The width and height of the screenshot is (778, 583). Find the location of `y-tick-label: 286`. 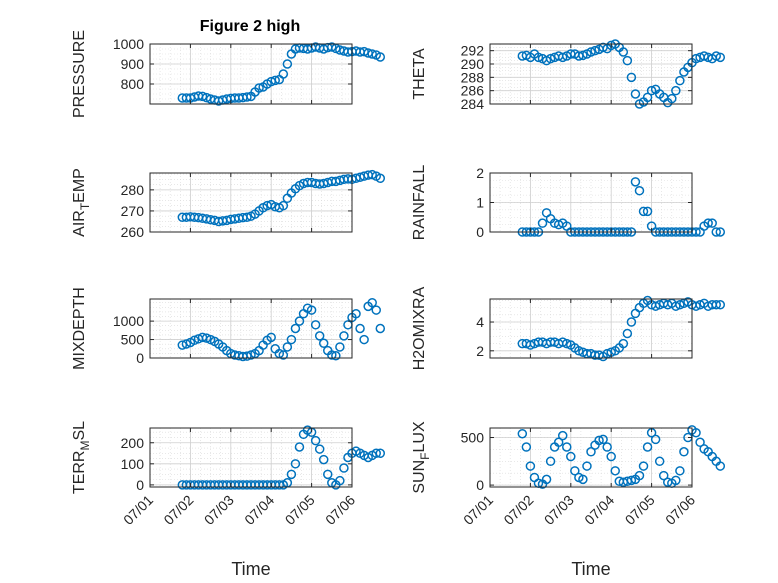

y-tick-label: 286 is located at coordinates (473, 91).